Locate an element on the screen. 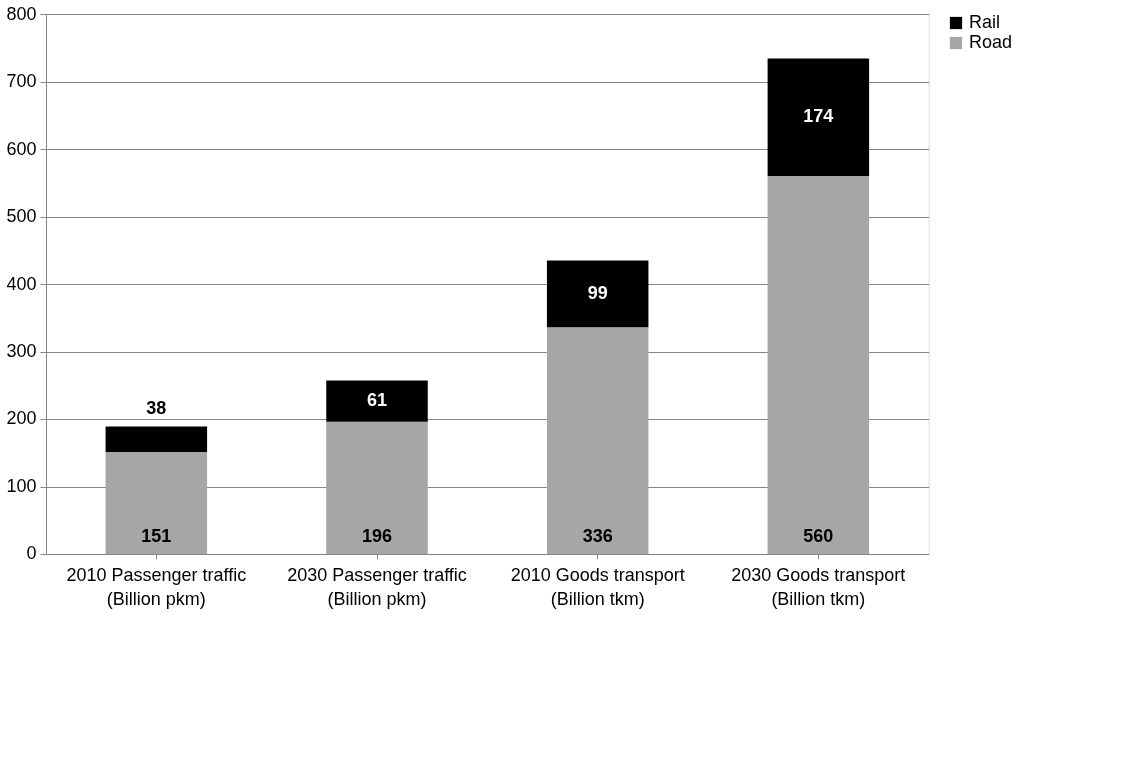 This screenshot has width=1139, height=761. y-tick-label: 400 is located at coordinates (21, 283).